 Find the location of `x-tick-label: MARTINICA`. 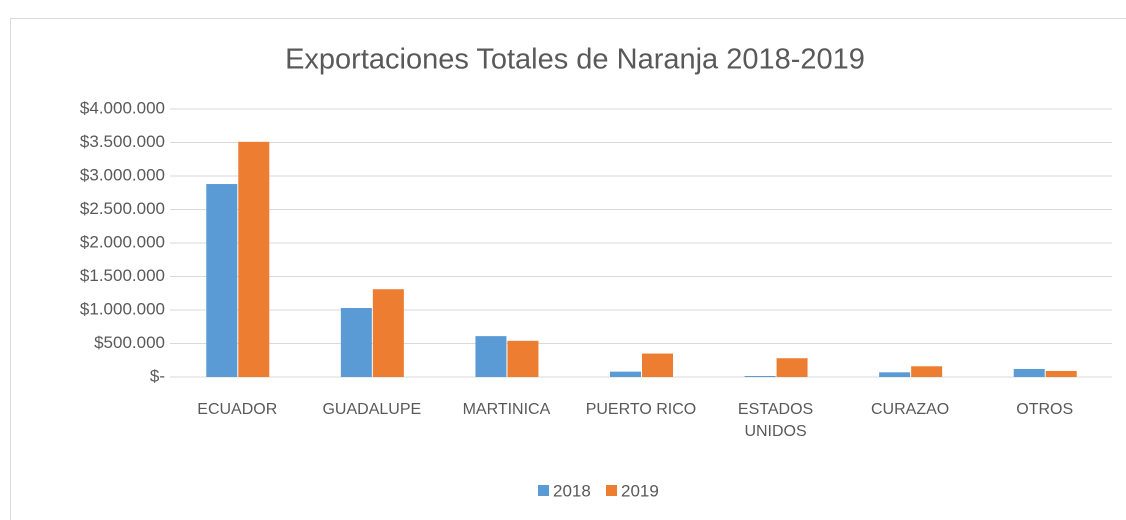

x-tick-label: MARTINICA is located at coordinates (506, 409).